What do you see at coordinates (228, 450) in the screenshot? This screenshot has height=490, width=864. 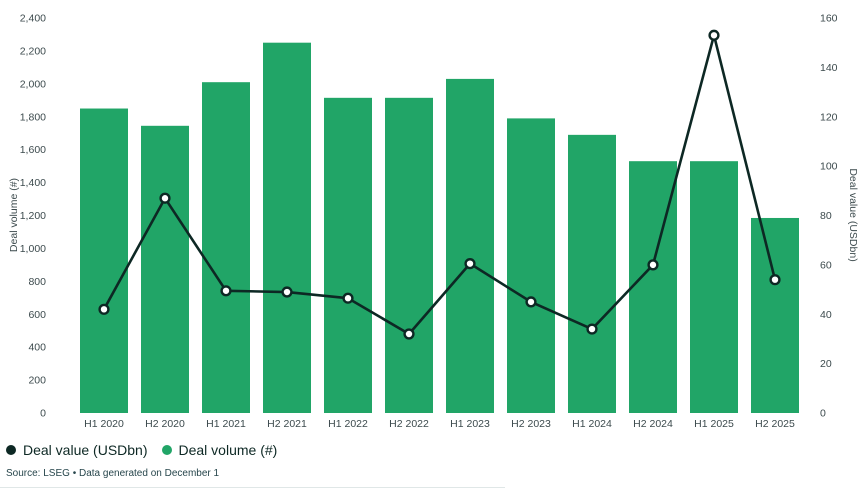 I see `legend-label-deal-volume: Deal volume (#)` at bounding box center [228, 450].